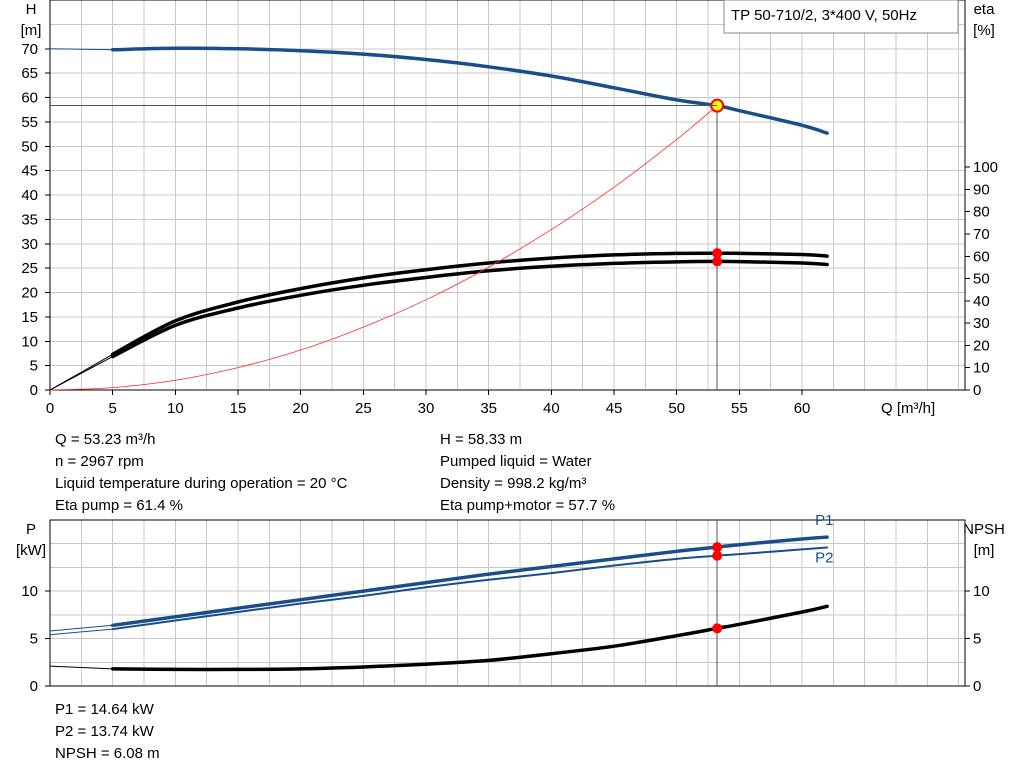  Describe the element at coordinates (985, 167) in the screenshot. I see `y-tick-label-right: 100` at that location.